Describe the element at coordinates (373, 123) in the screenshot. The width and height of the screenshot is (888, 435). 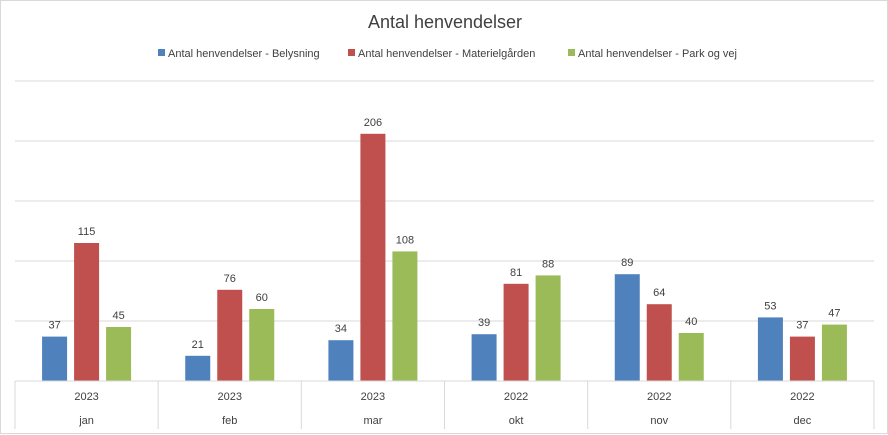
I see `data-label: 206` at that location.